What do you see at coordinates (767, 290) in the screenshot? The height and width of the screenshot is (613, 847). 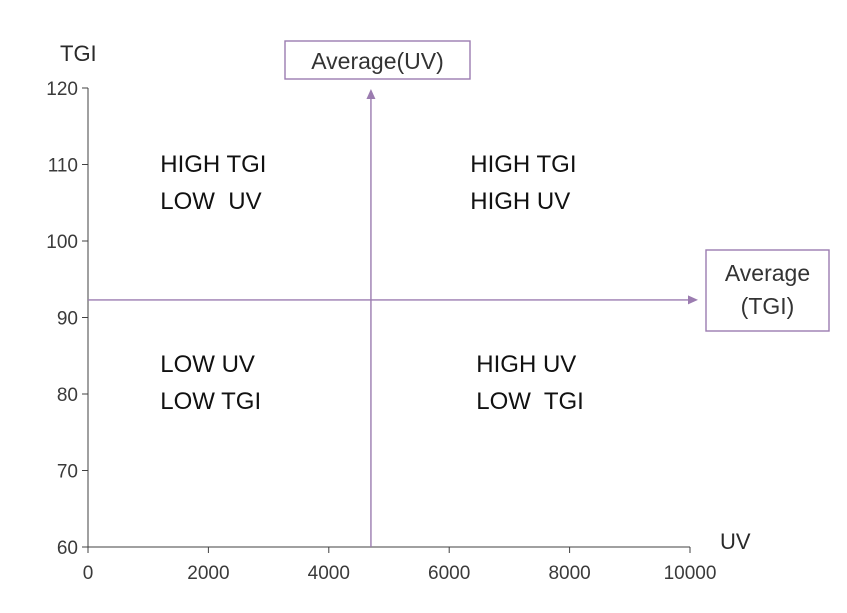 I see `average-tgi-label-box` at bounding box center [767, 290].